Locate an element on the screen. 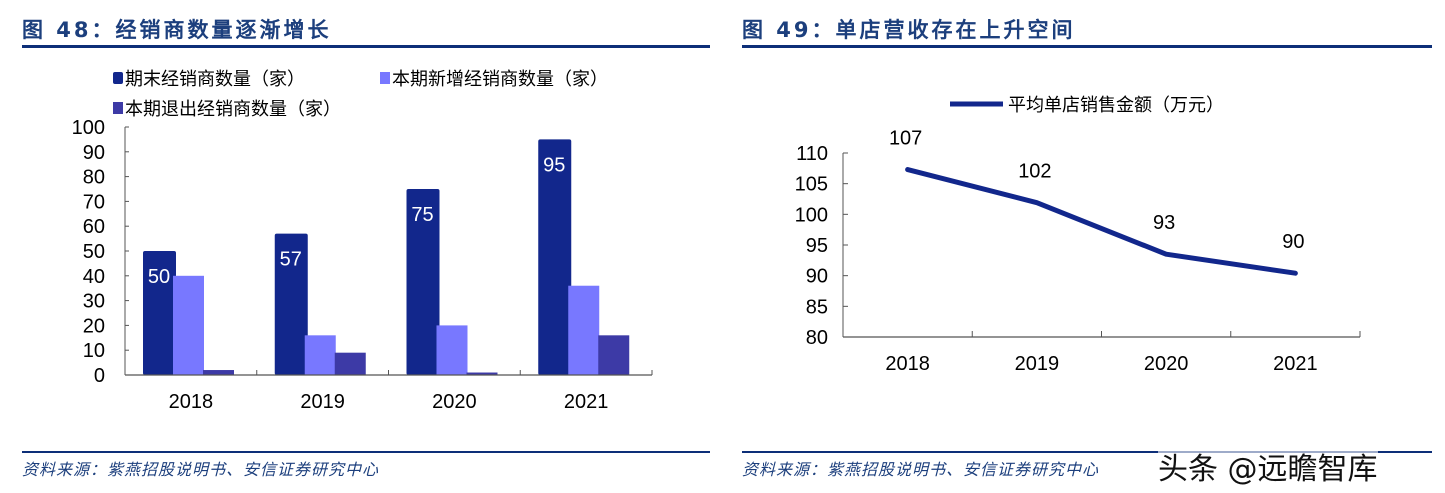 This screenshot has height=493, width=1445. line-data-label: 93 is located at coordinates (1164, 223).